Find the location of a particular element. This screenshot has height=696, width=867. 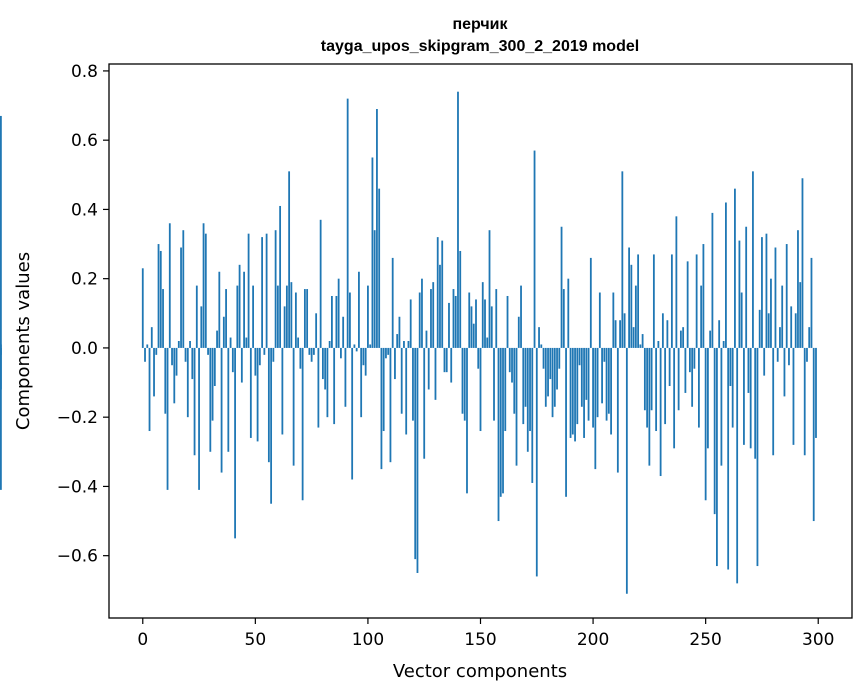

x-tick-label: 200 is located at coordinates (593, 640).